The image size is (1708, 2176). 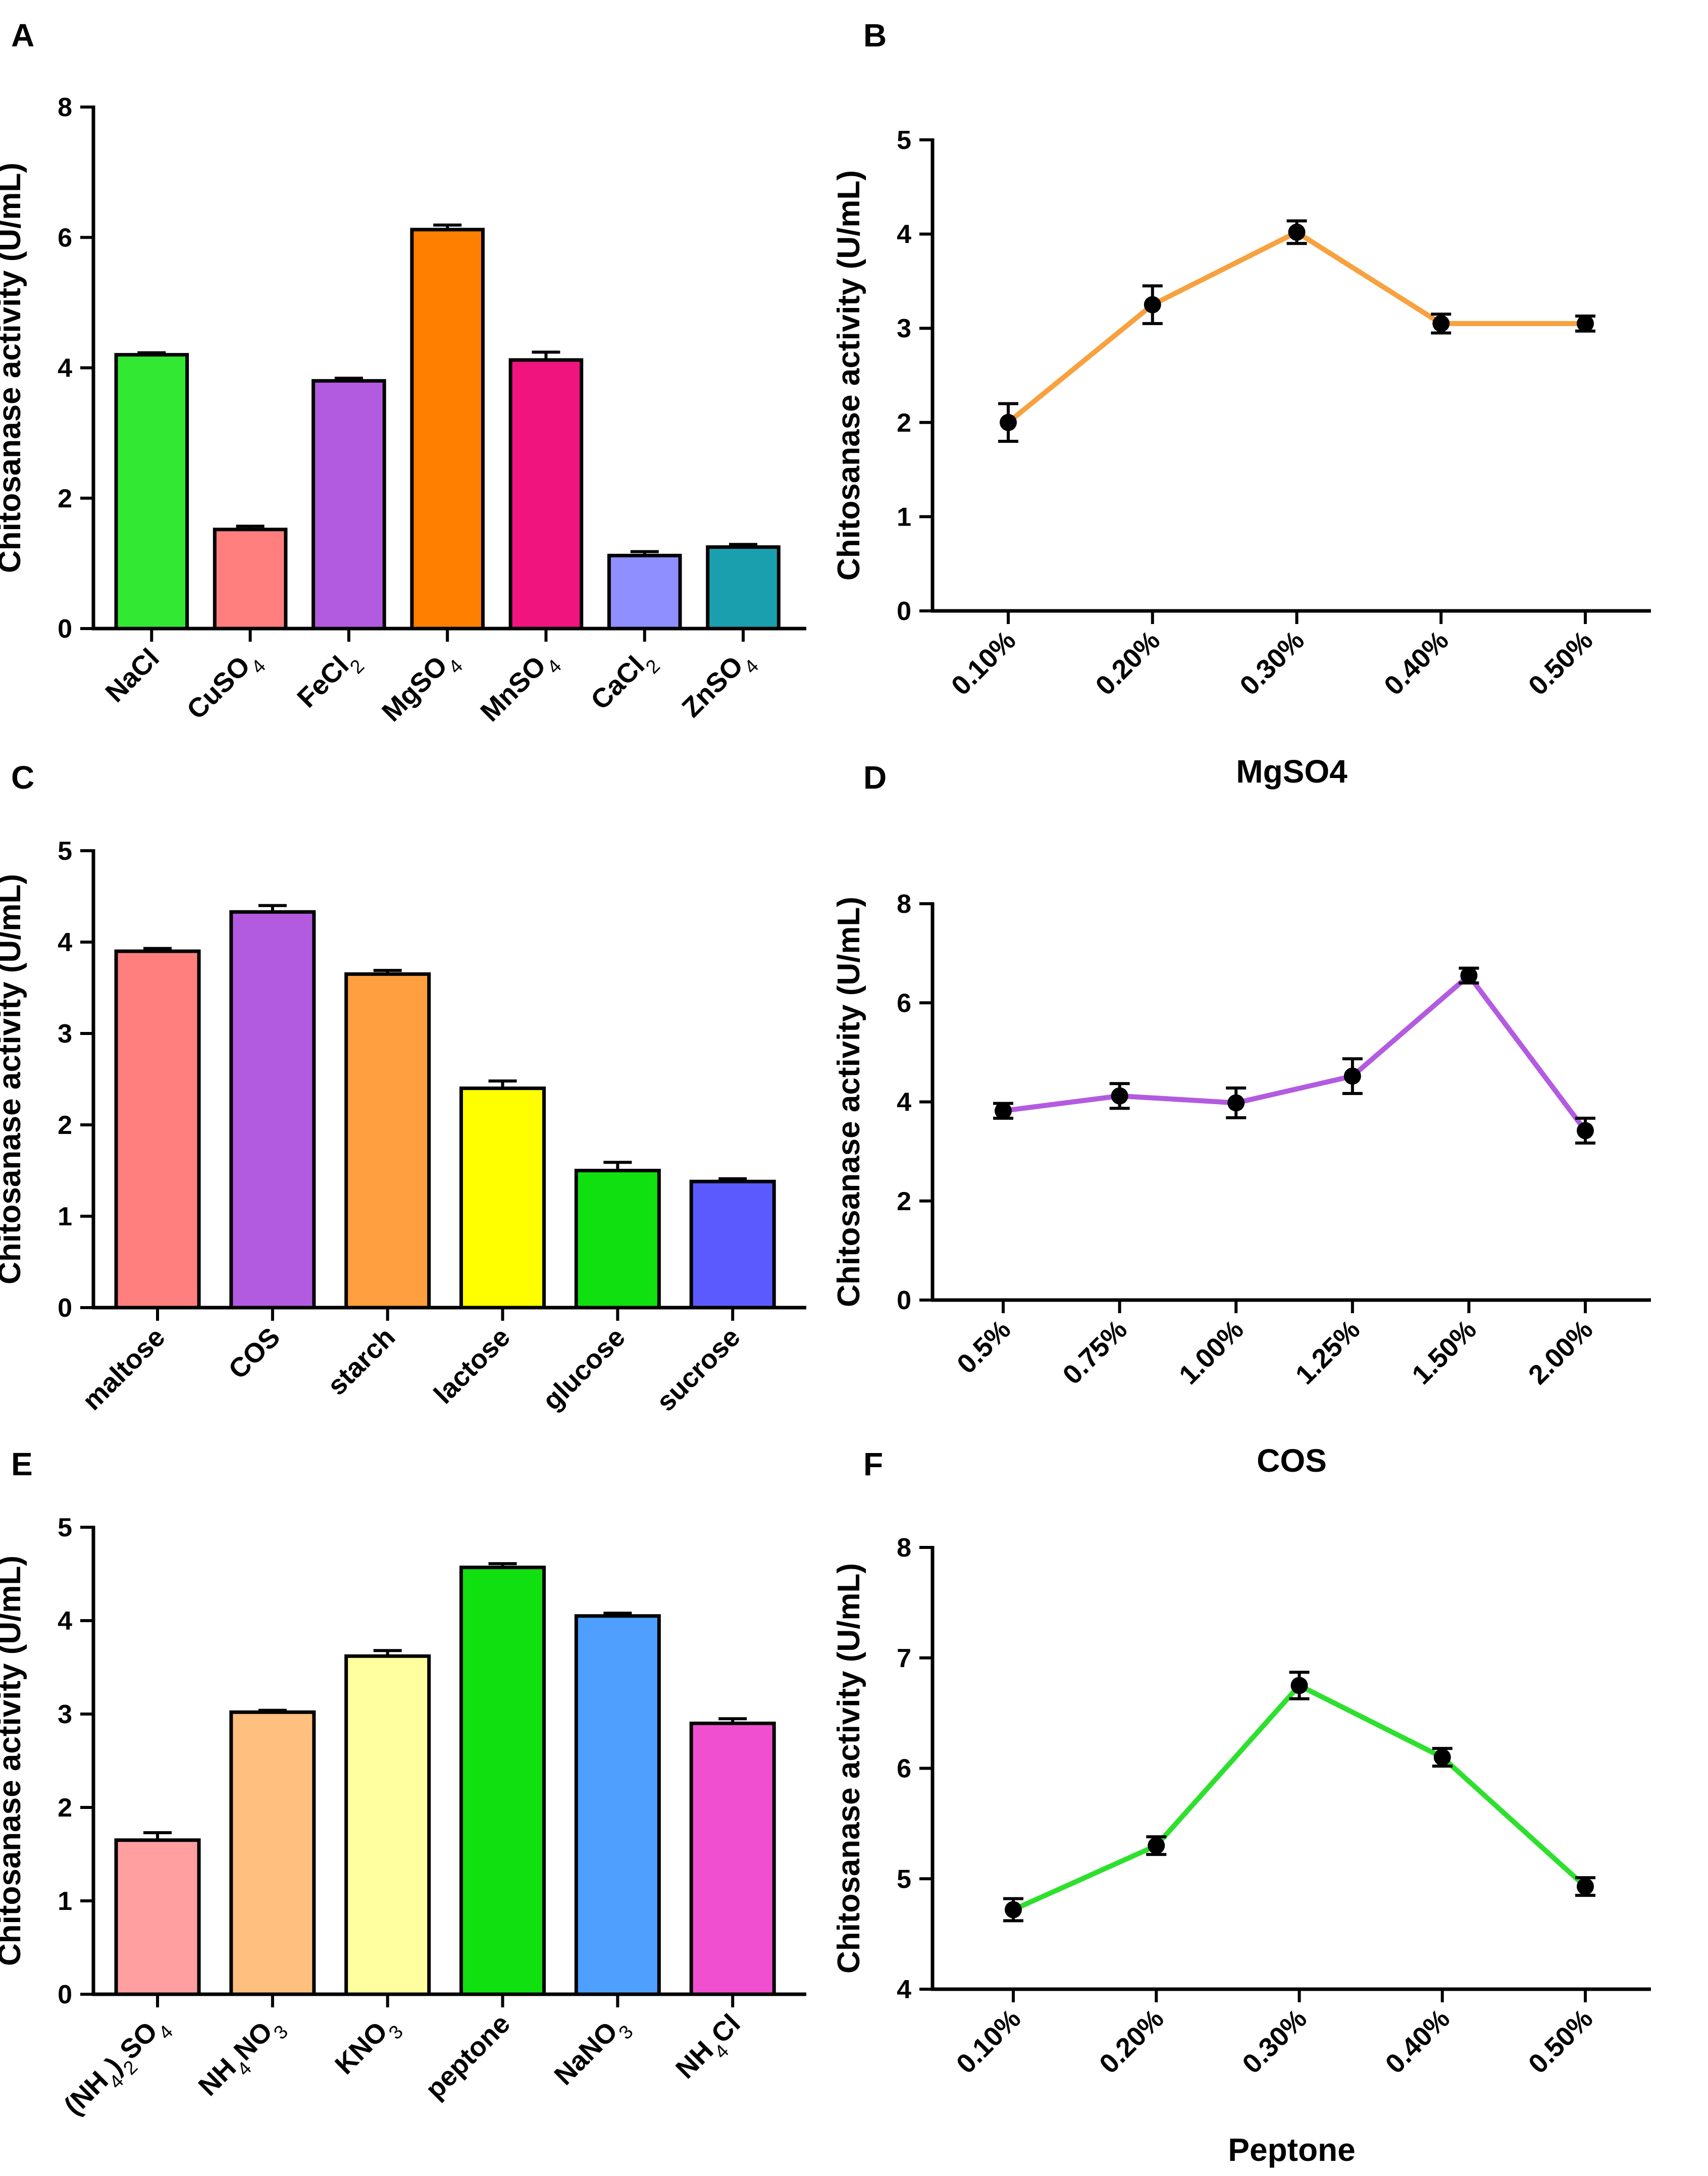 I want to click on x-tick-label: 1.25%, so click(x=1328, y=1352).